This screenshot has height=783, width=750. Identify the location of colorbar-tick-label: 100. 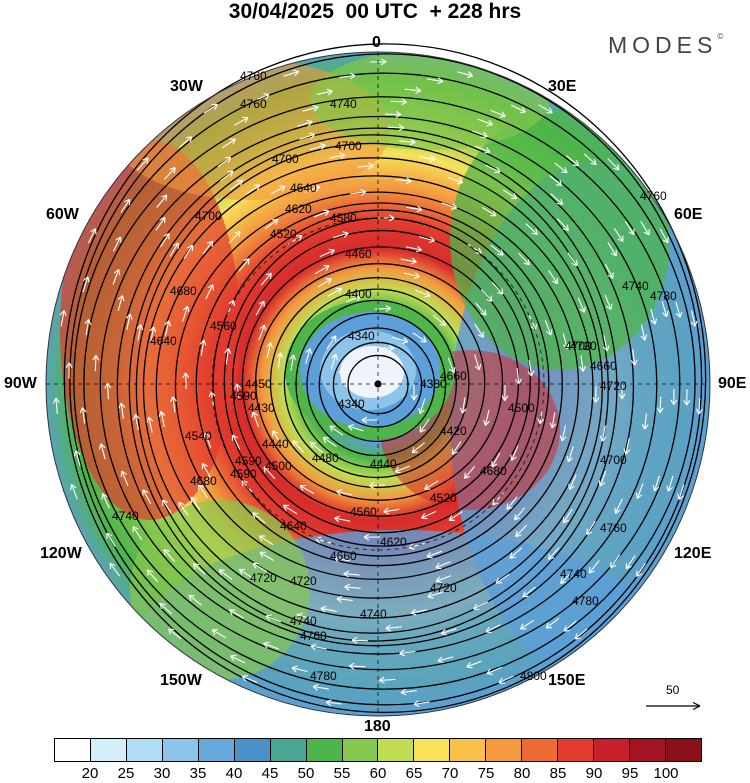
(666, 773).